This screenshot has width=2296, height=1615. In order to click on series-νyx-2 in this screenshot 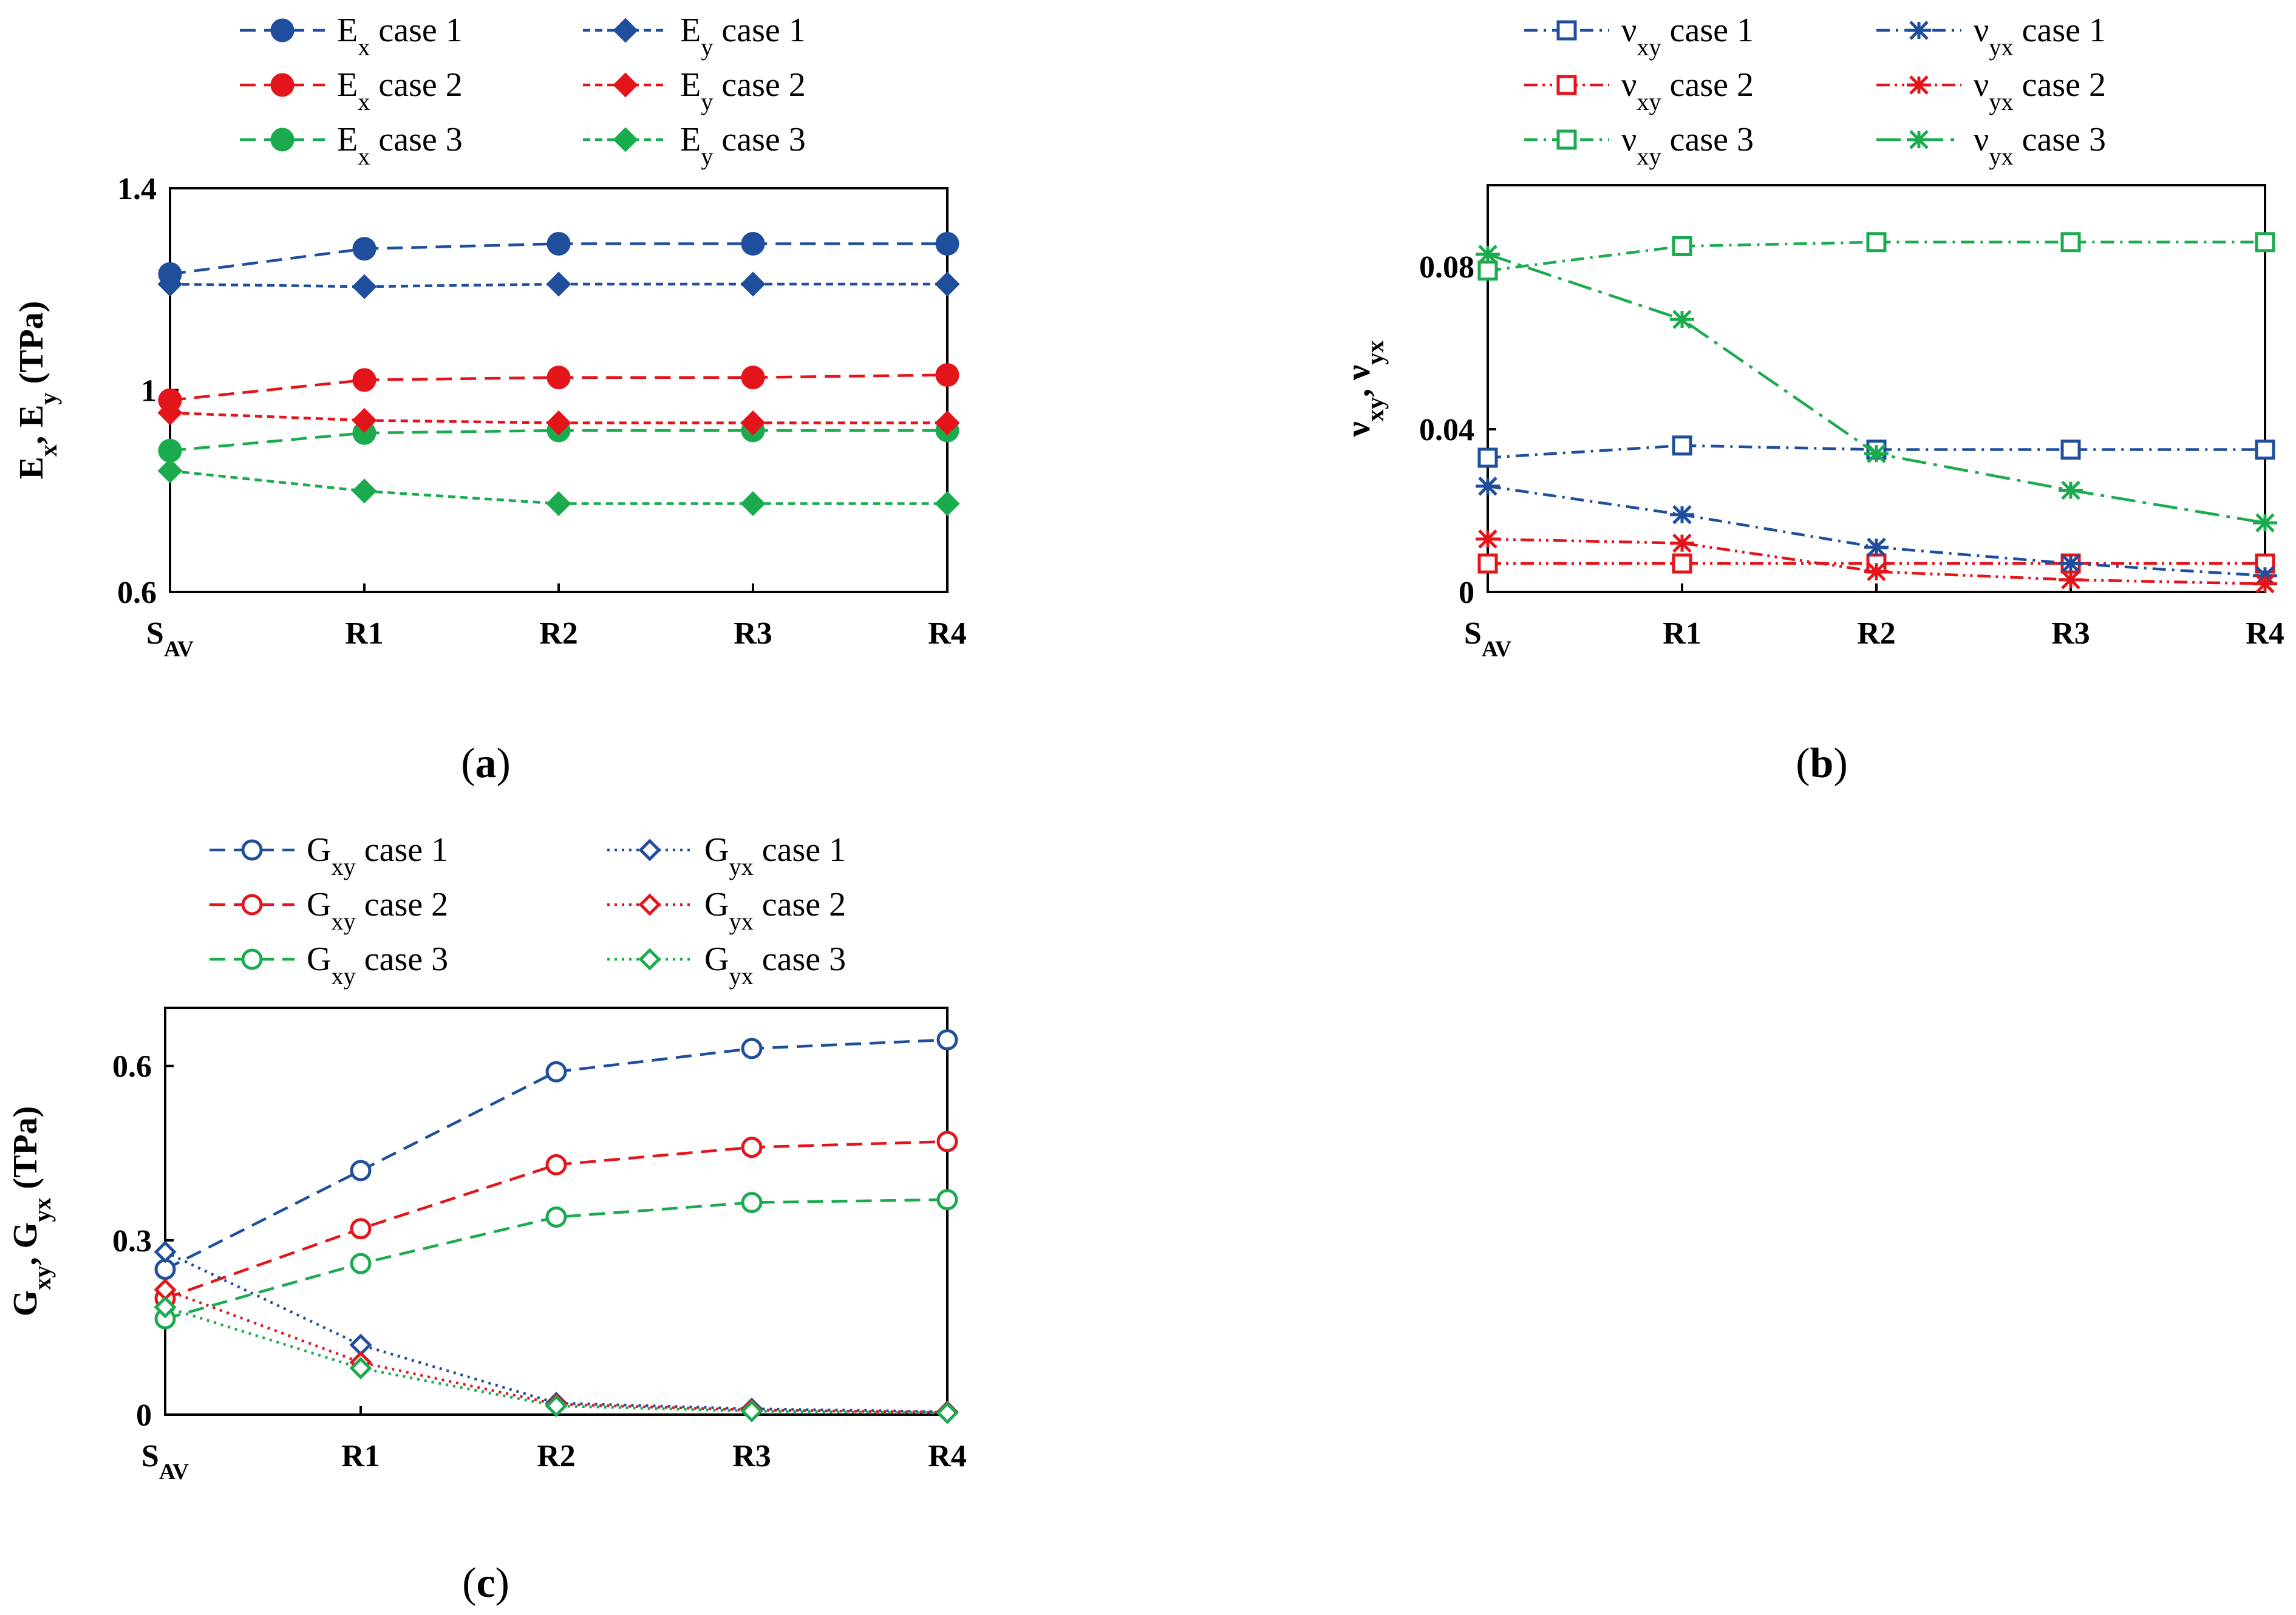, I will do `click(1877, 561)`.